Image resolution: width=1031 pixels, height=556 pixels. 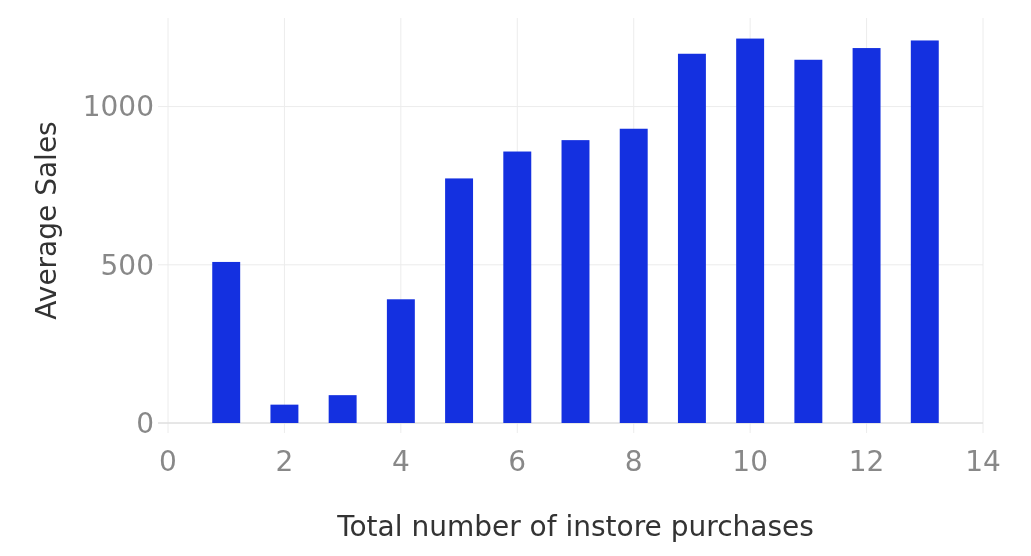 What do you see at coordinates (118, 107) in the screenshot?
I see `y-tick-label: 1000` at bounding box center [118, 107].